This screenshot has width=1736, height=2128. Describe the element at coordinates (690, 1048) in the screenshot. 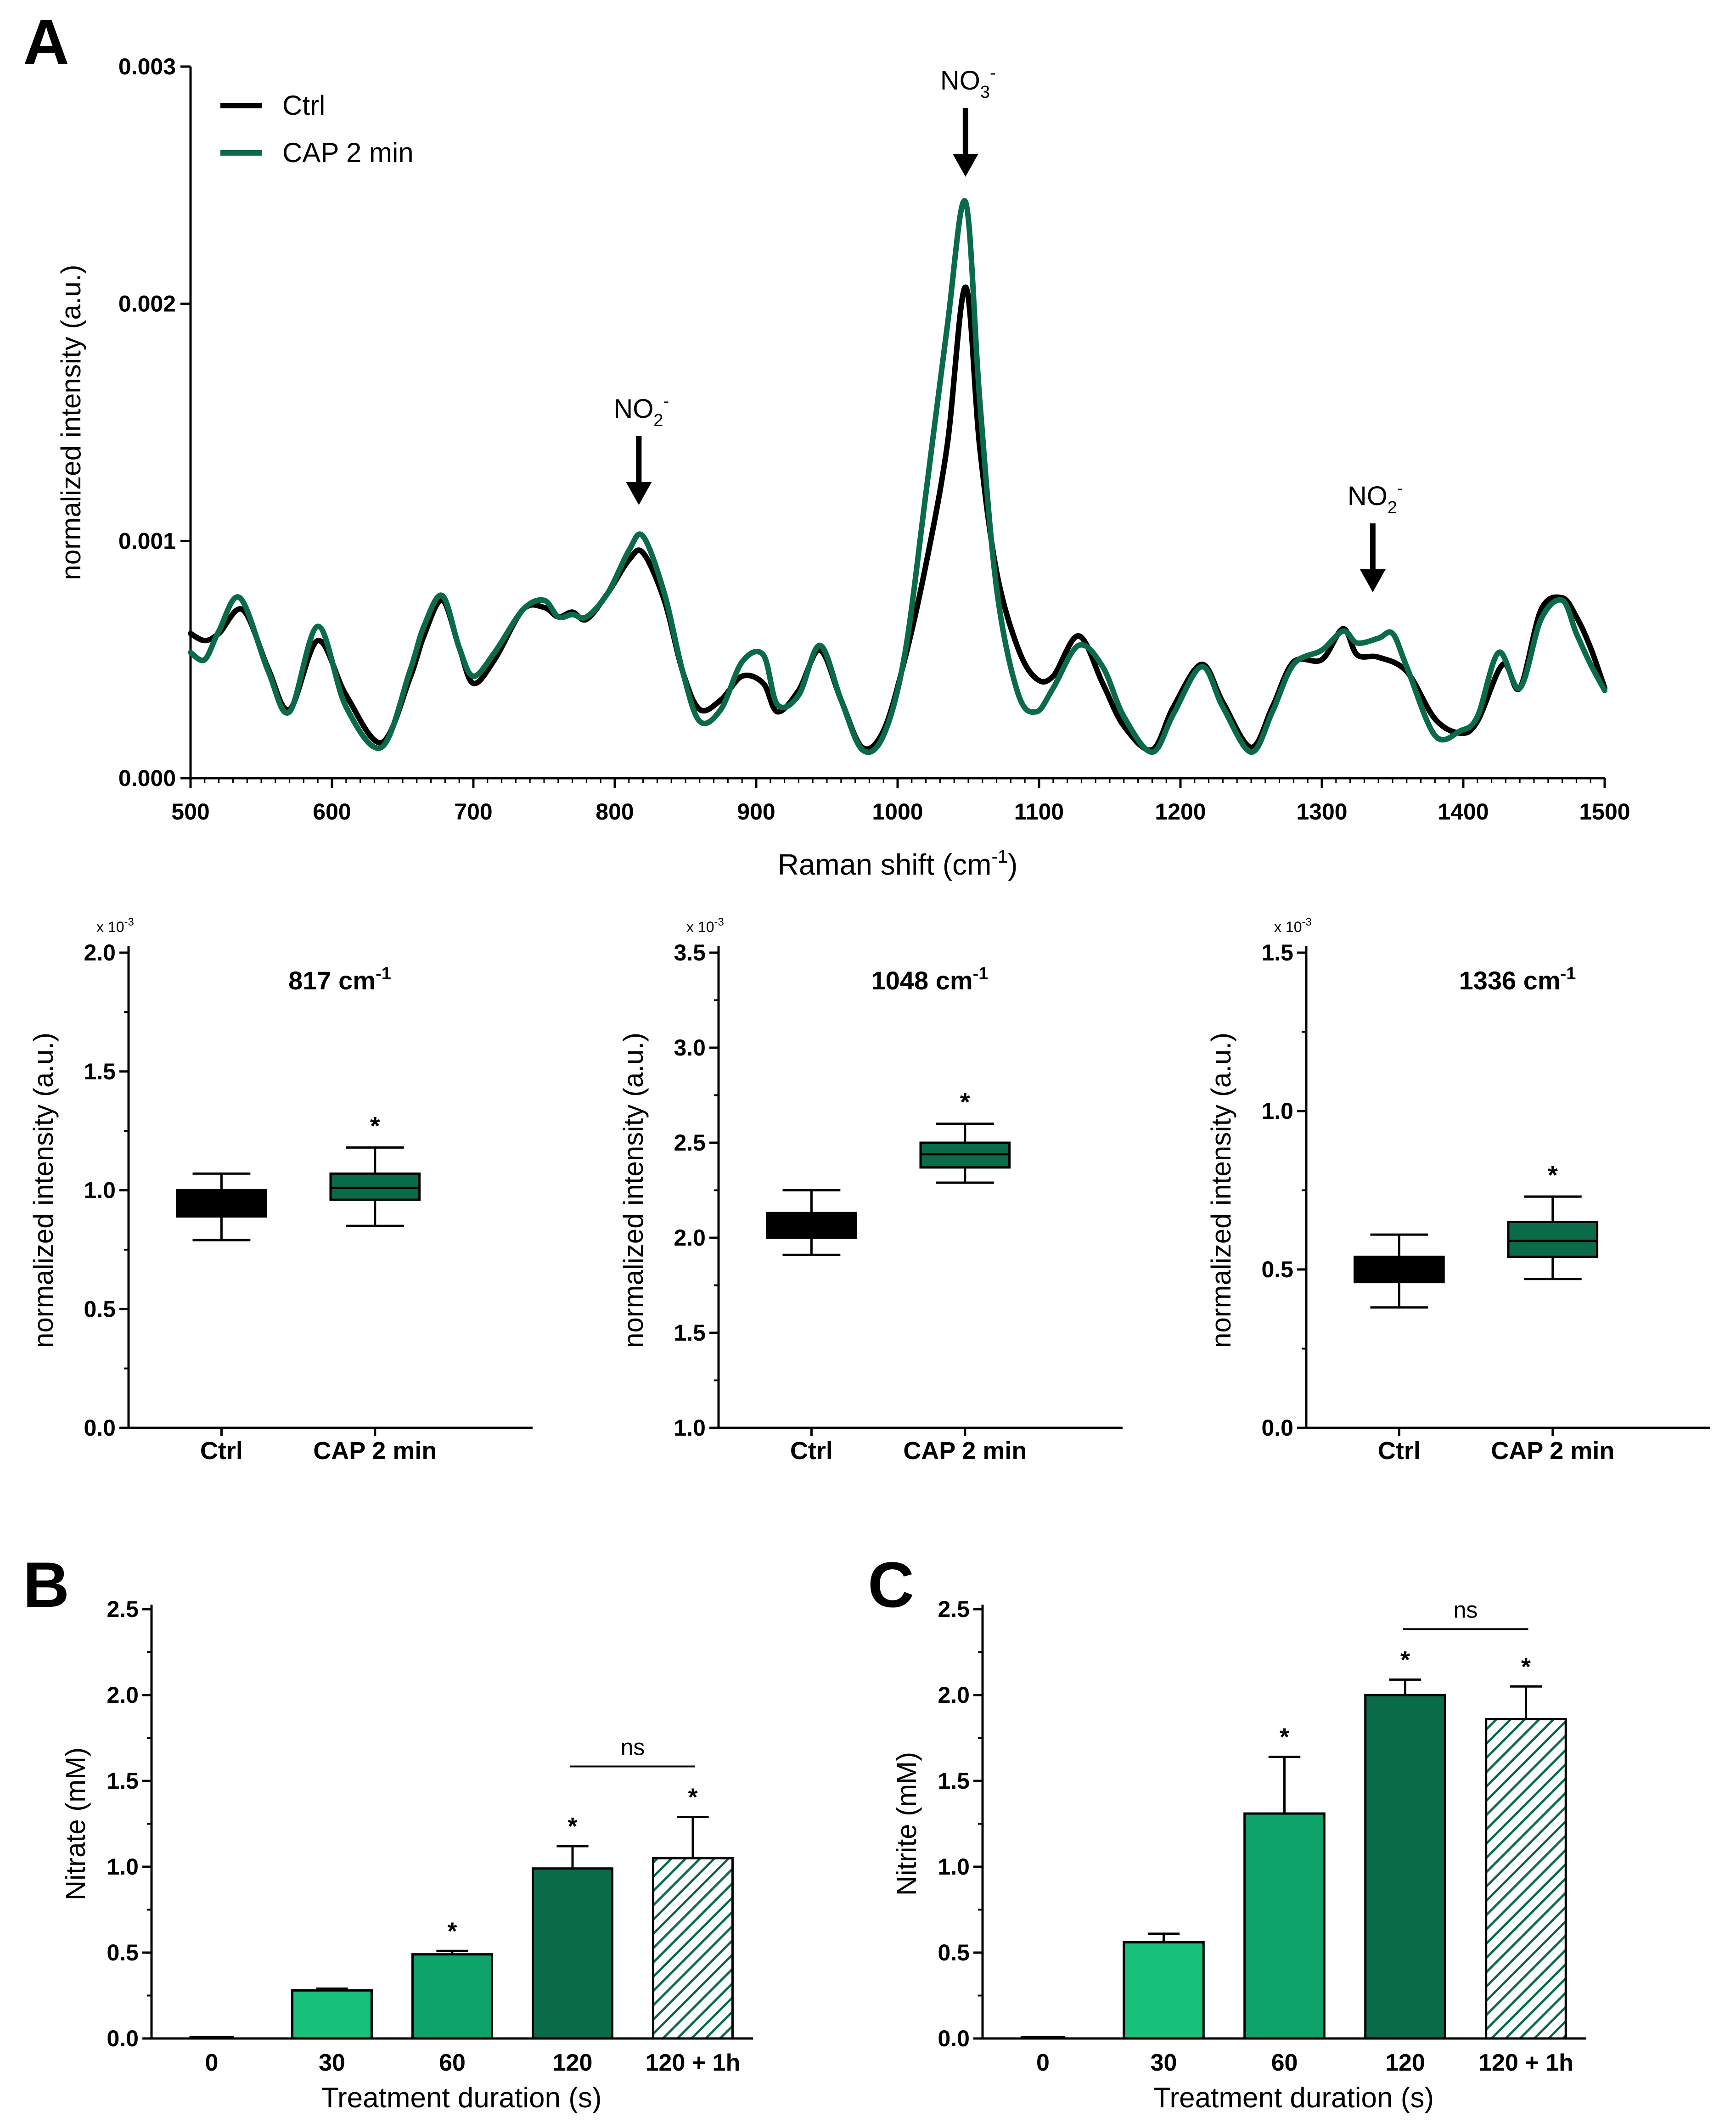

I see `box-y-tick-label: 3.0` at that location.